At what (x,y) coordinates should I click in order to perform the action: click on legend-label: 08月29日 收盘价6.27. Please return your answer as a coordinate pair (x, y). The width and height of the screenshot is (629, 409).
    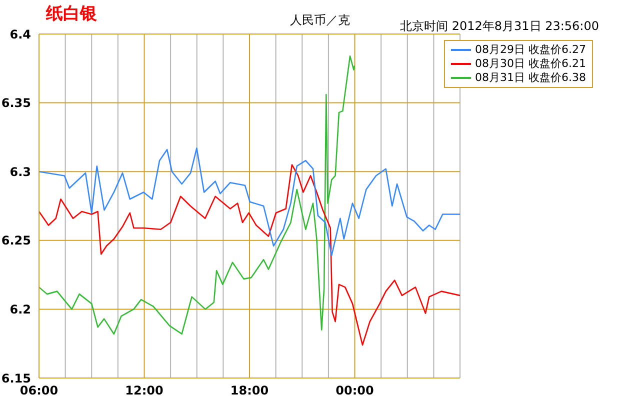
    Looking at the image, I should click on (530, 50).